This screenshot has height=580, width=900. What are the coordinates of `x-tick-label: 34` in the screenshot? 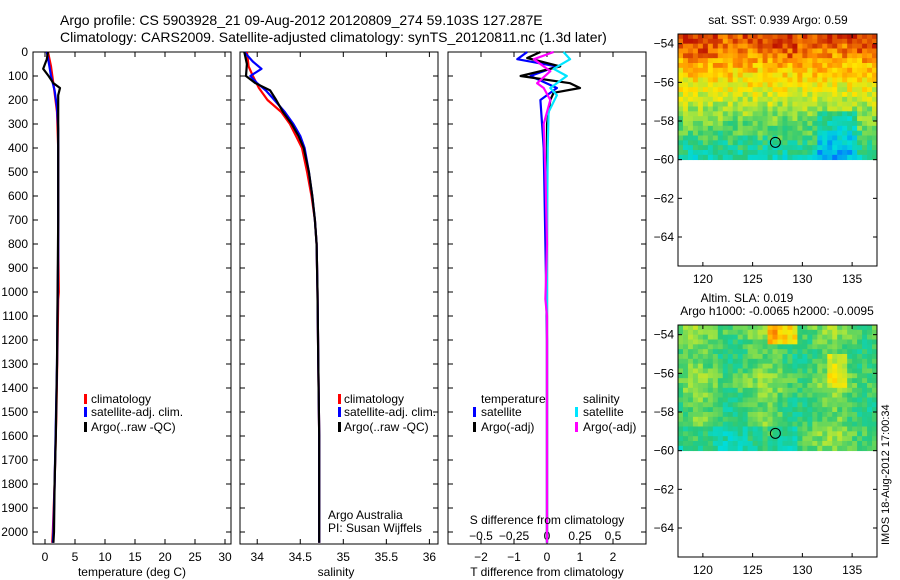 It's located at (258, 557).